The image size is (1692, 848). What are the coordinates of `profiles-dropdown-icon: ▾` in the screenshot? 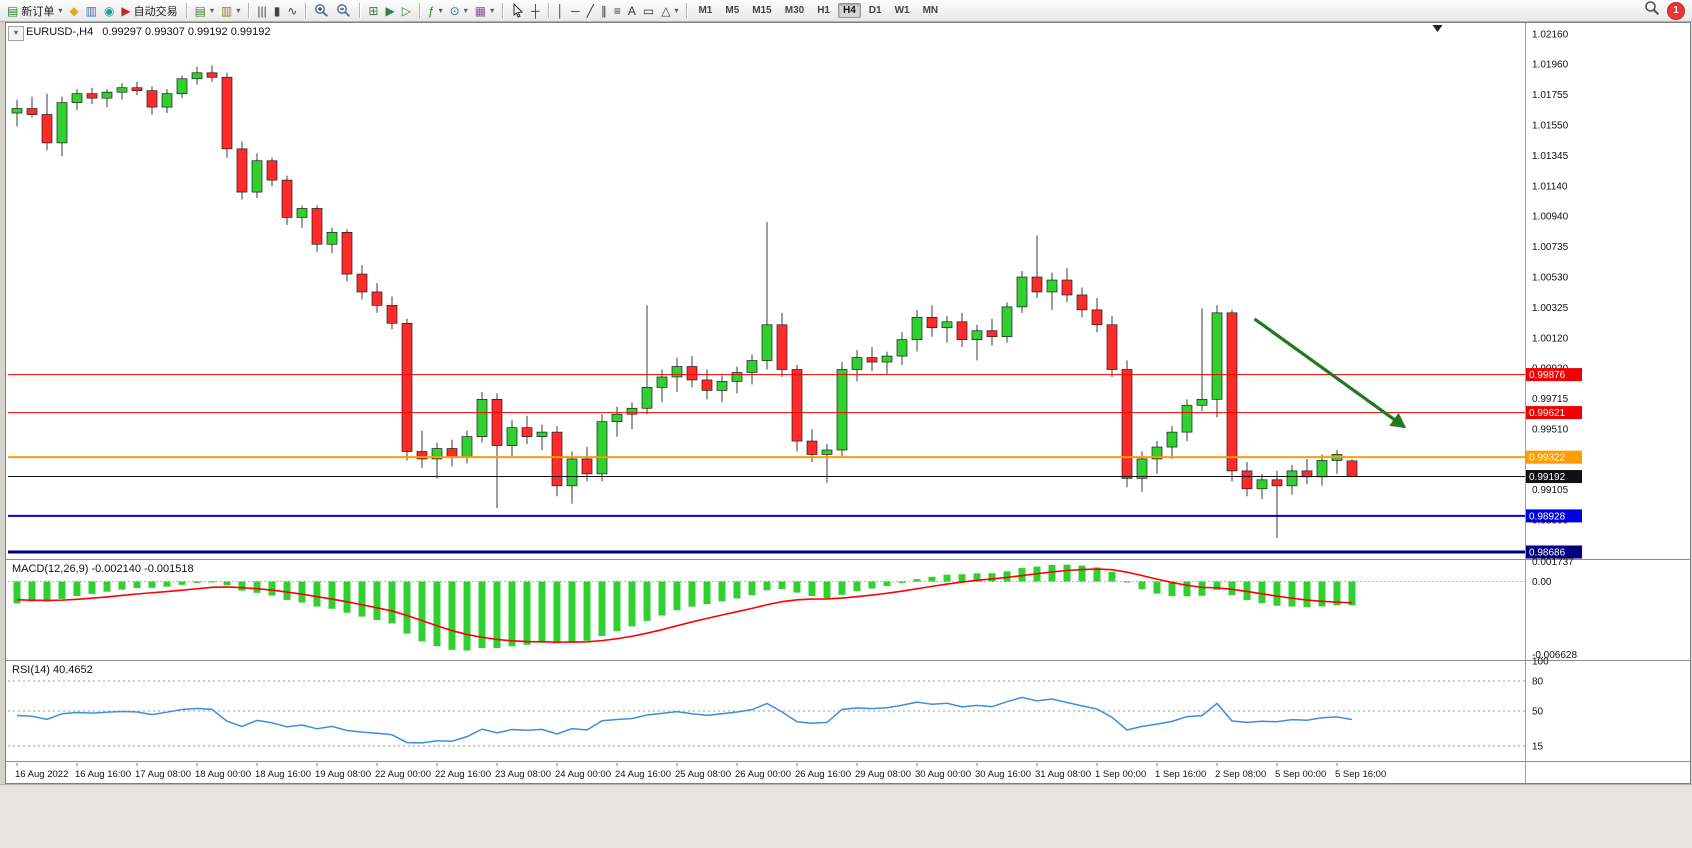 It's located at (238, 10).